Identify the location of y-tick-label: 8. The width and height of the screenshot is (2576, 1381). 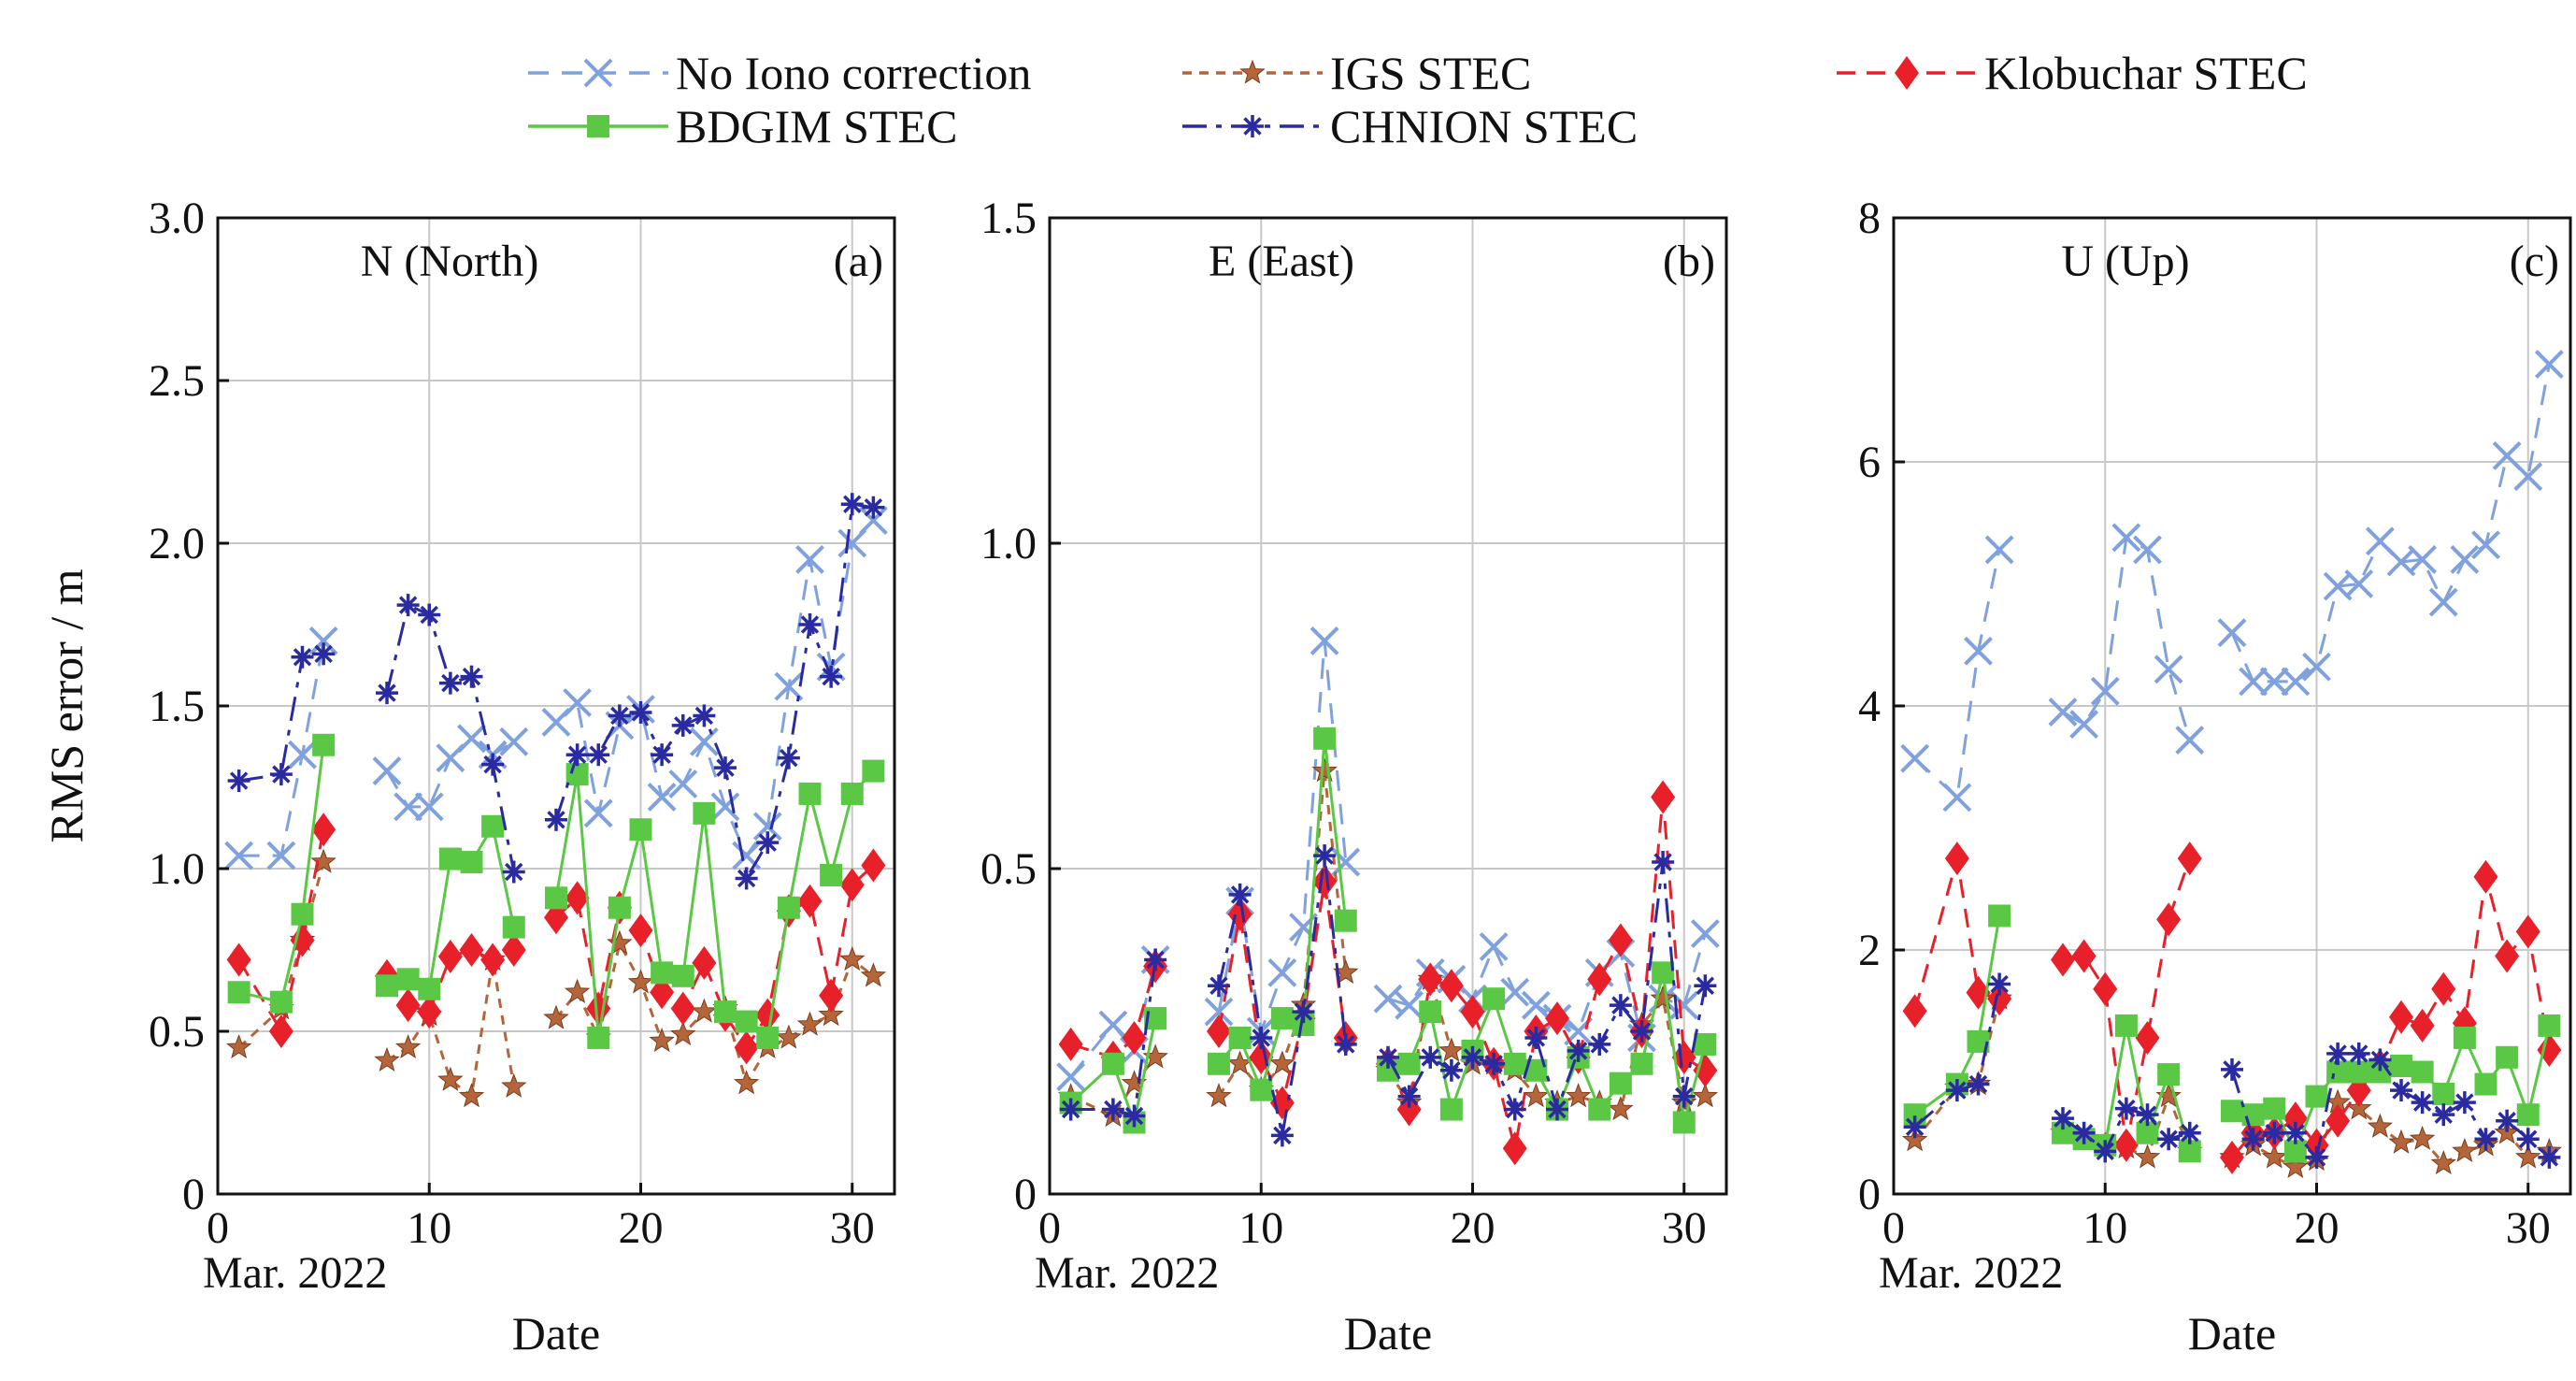
(1869, 218).